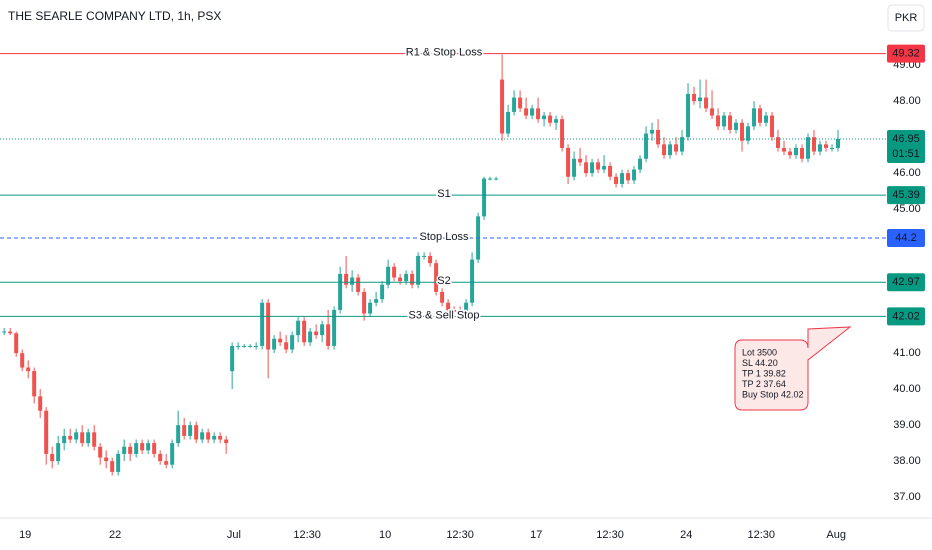 The width and height of the screenshot is (932, 550). Describe the element at coordinates (907, 425) in the screenshot. I see `y-tick-label: 39.00` at that location.